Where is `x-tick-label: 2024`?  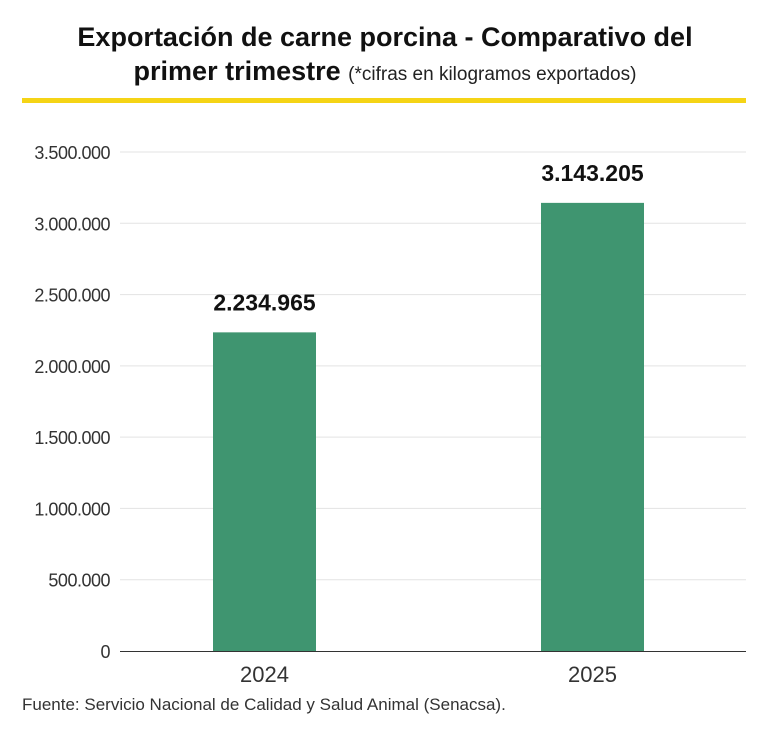 x-tick-label: 2024 is located at coordinates (264, 674).